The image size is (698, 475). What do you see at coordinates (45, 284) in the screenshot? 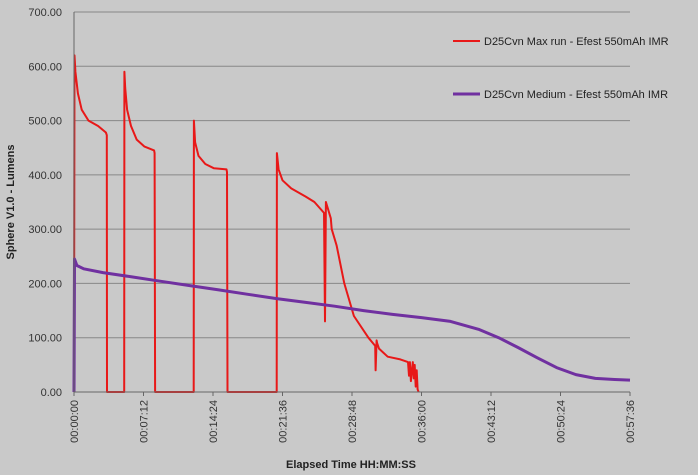
I see `y-tick-label: 200.00` at bounding box center [45, 284].